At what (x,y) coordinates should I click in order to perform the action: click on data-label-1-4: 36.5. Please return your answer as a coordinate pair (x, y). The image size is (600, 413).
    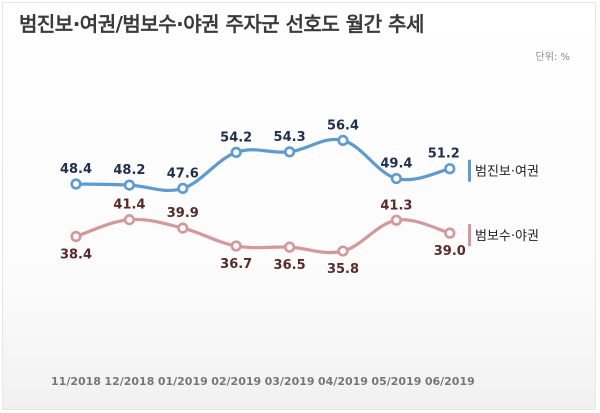
    Looking at the image, I should click on (290, 265).